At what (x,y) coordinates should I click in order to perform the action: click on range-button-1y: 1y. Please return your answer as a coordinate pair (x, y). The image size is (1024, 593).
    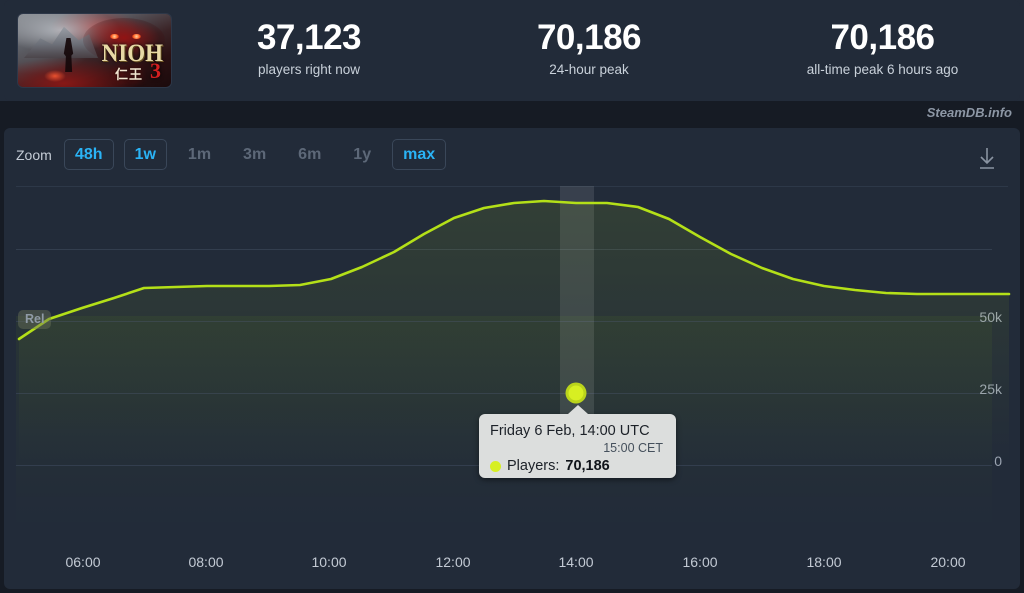
    Looking at the image, I should click on (362, 154).